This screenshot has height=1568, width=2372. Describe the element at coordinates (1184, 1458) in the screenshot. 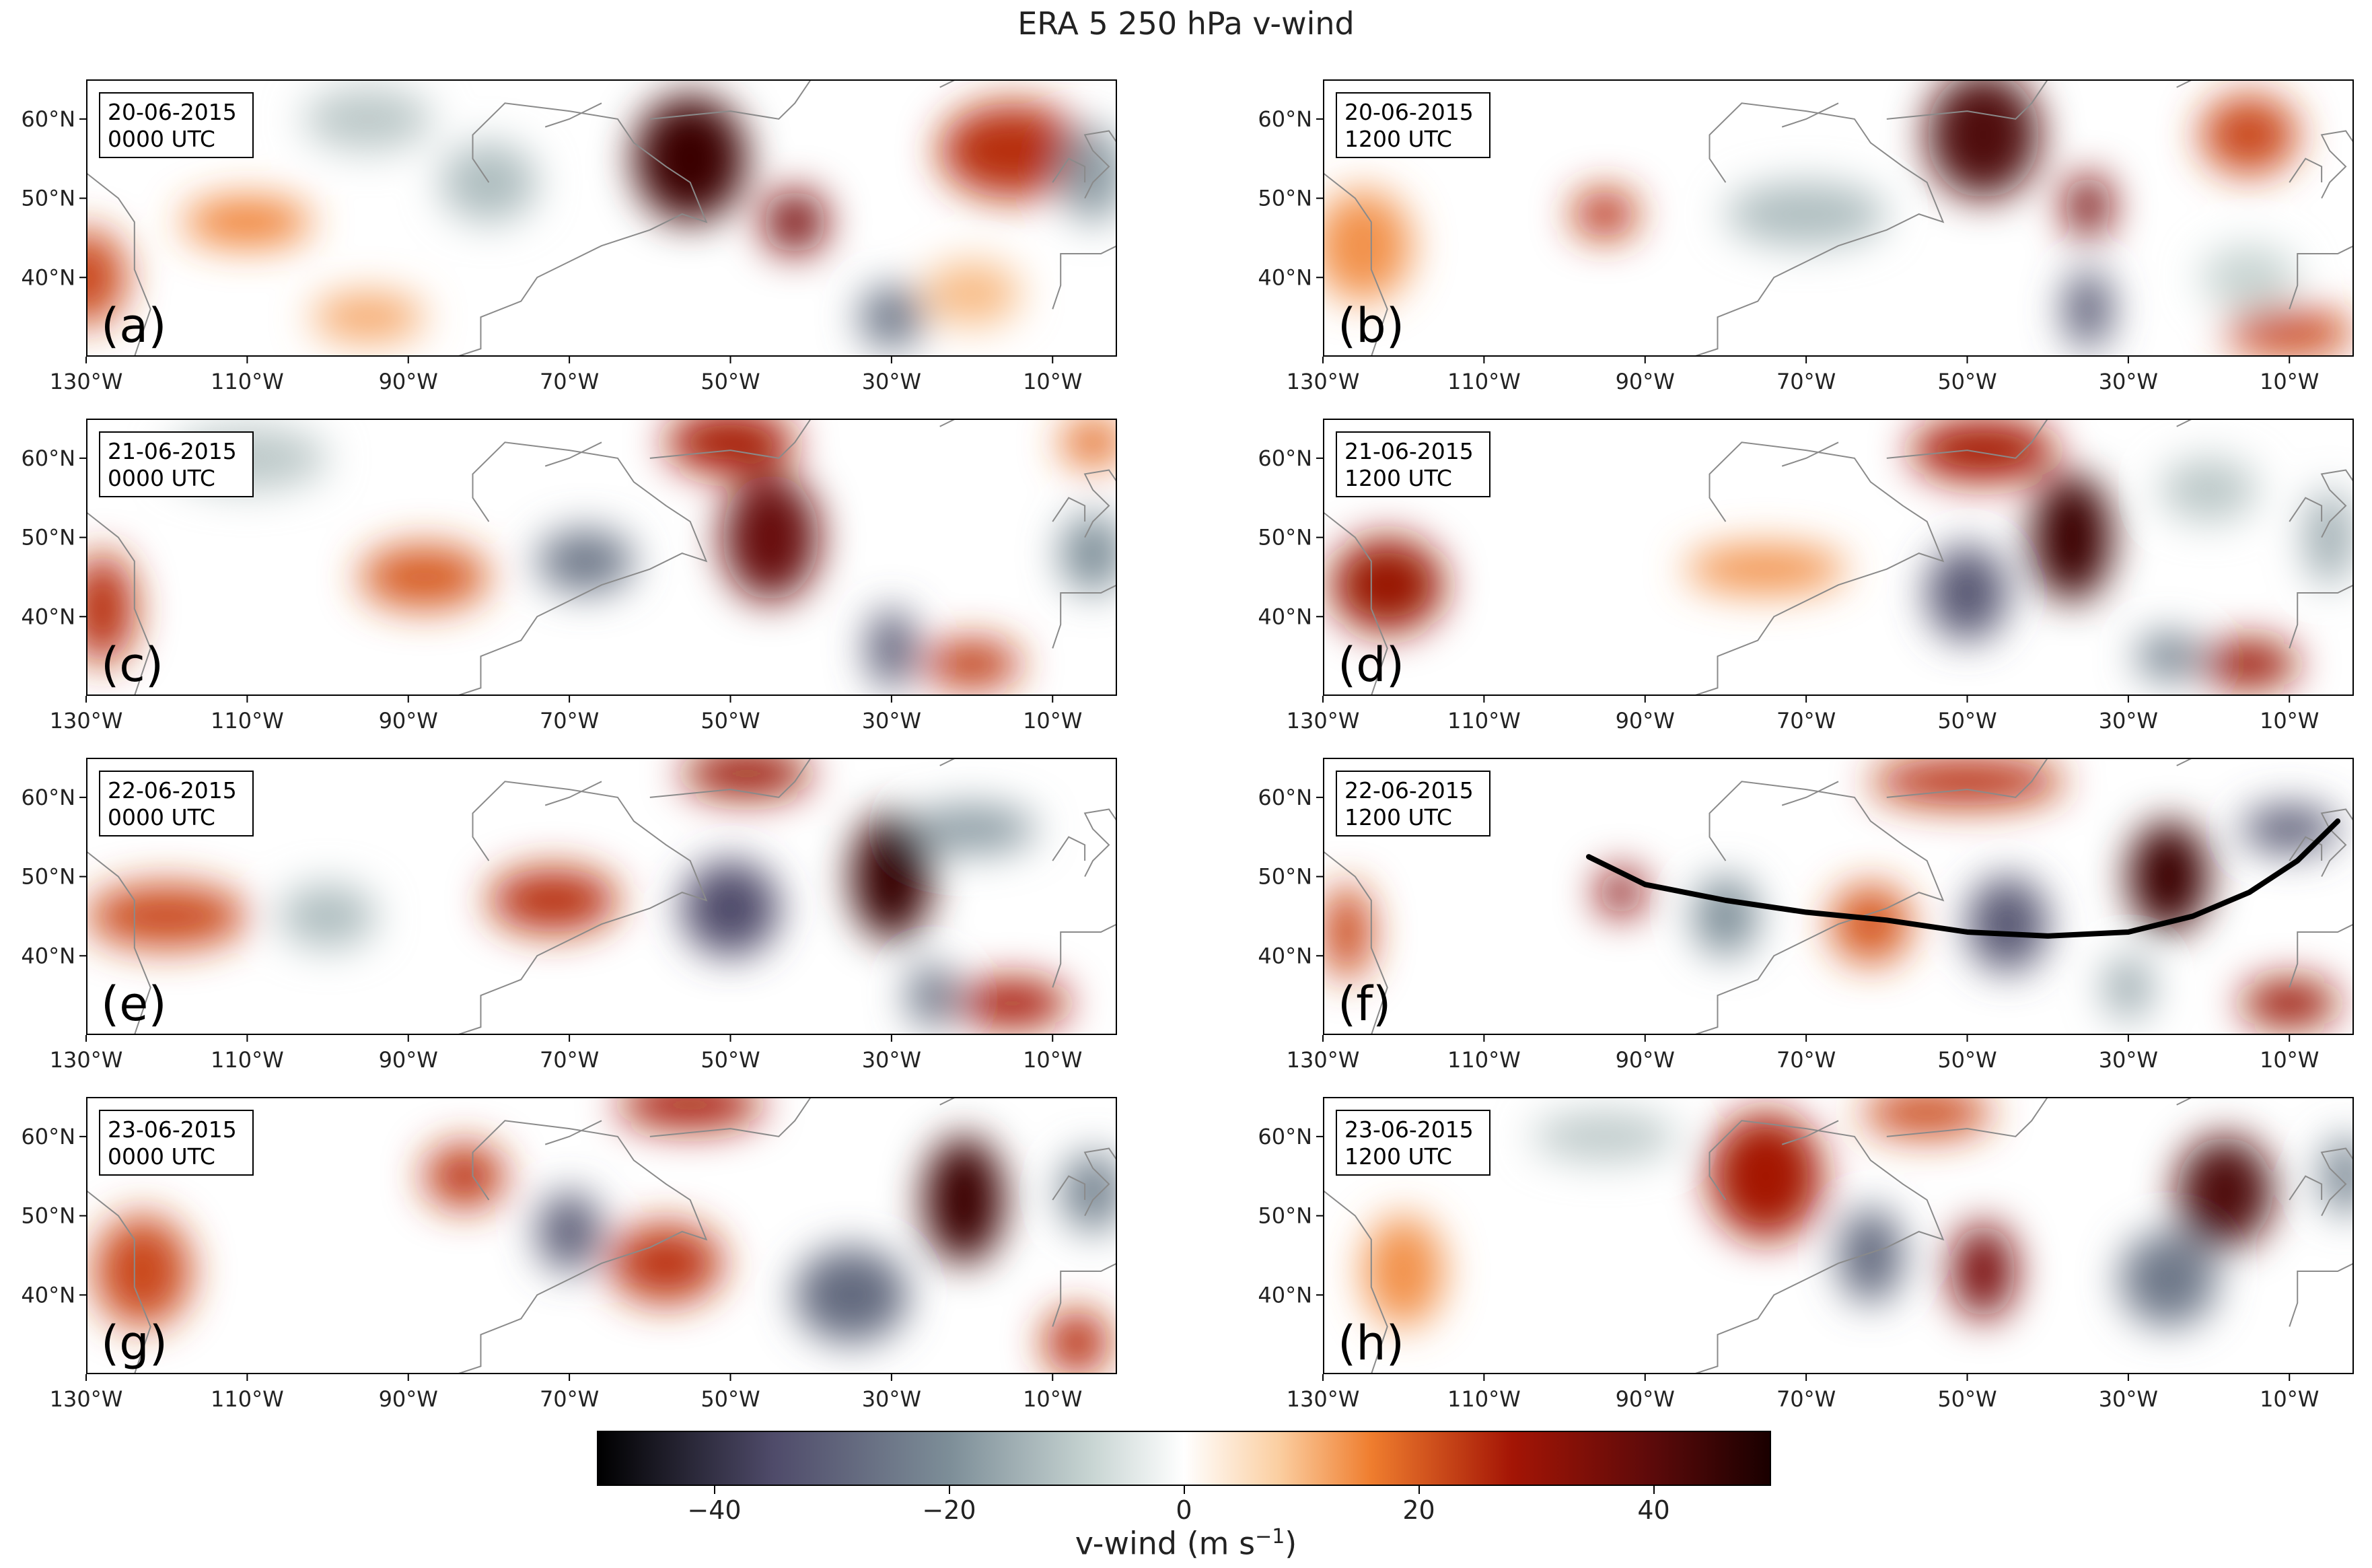

I see `colorbar` at that location.